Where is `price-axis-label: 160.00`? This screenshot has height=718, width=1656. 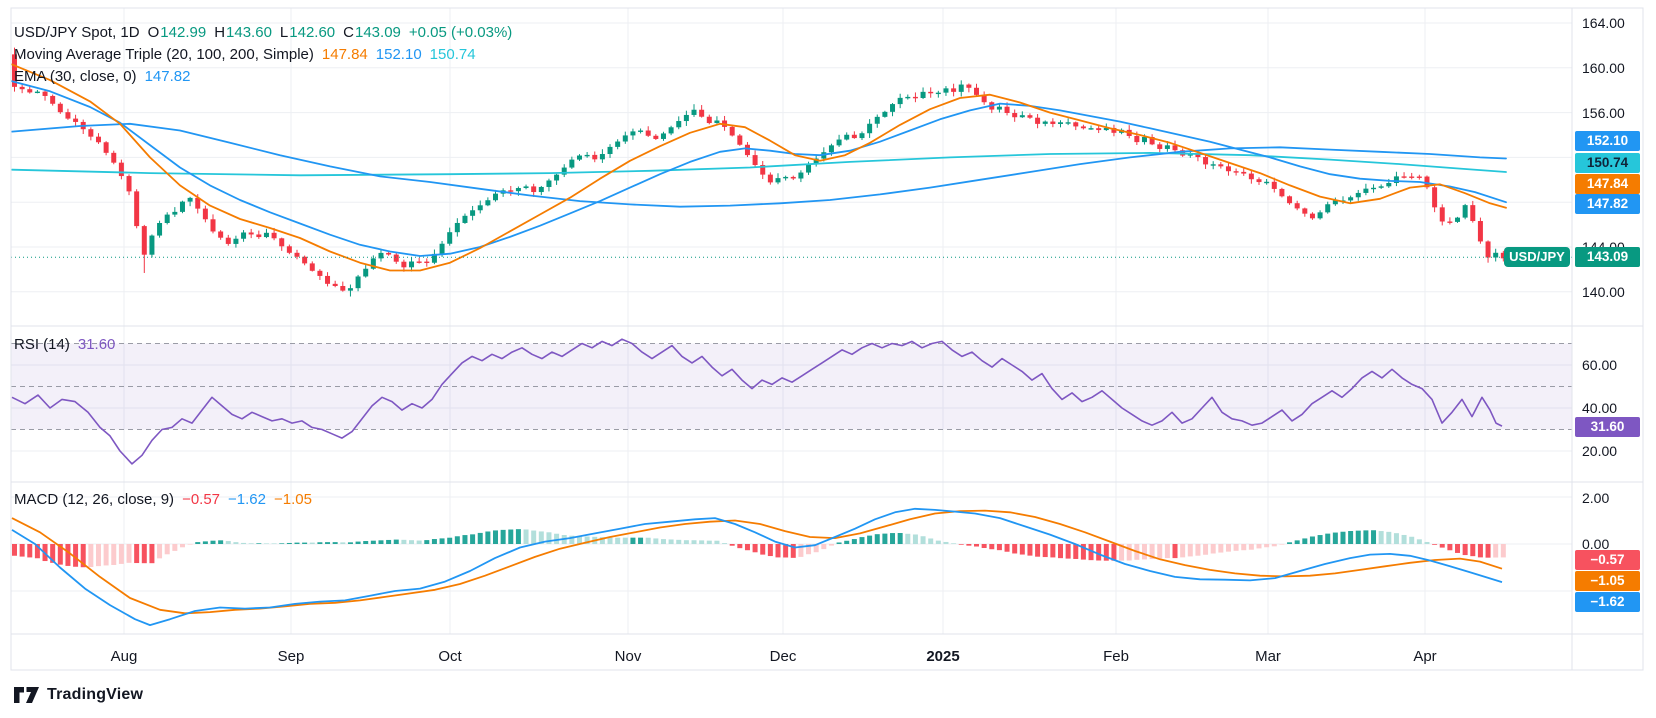
price-axis-label: 160.00 is located at coordinates (1603, 68).